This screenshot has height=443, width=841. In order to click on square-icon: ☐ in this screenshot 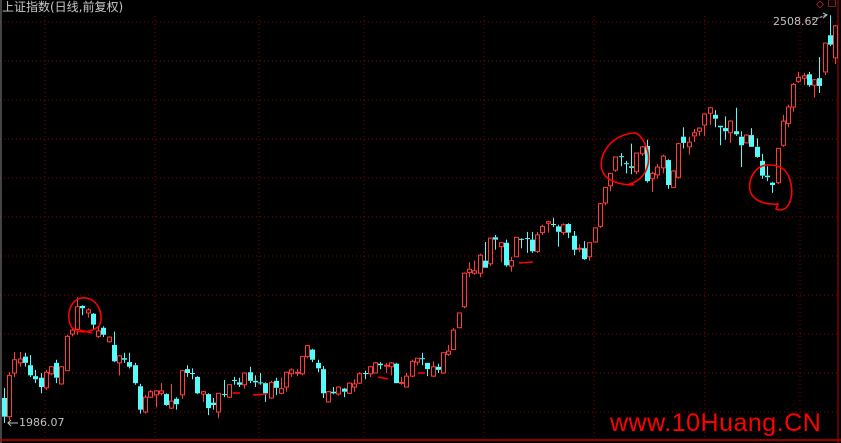, I will do `click(832, 5)`.